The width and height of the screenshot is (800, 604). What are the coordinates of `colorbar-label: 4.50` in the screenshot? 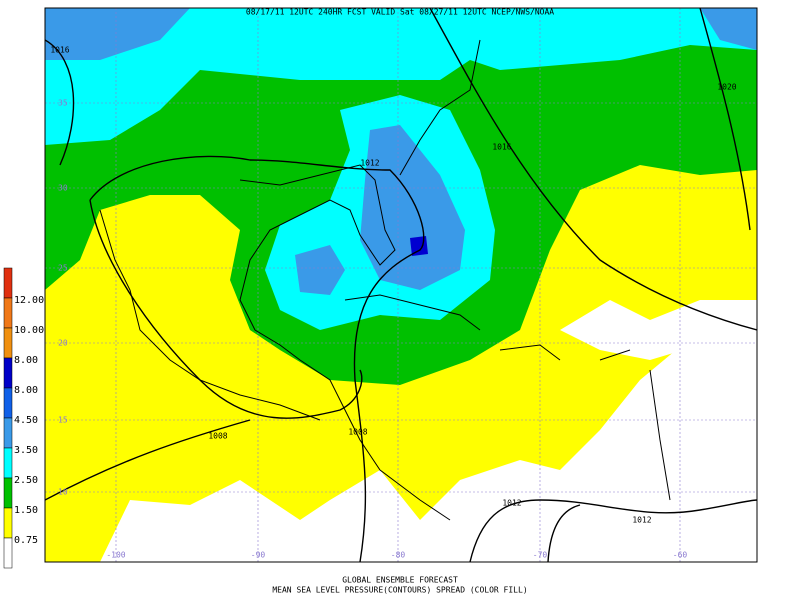 It's located at (26, 420).